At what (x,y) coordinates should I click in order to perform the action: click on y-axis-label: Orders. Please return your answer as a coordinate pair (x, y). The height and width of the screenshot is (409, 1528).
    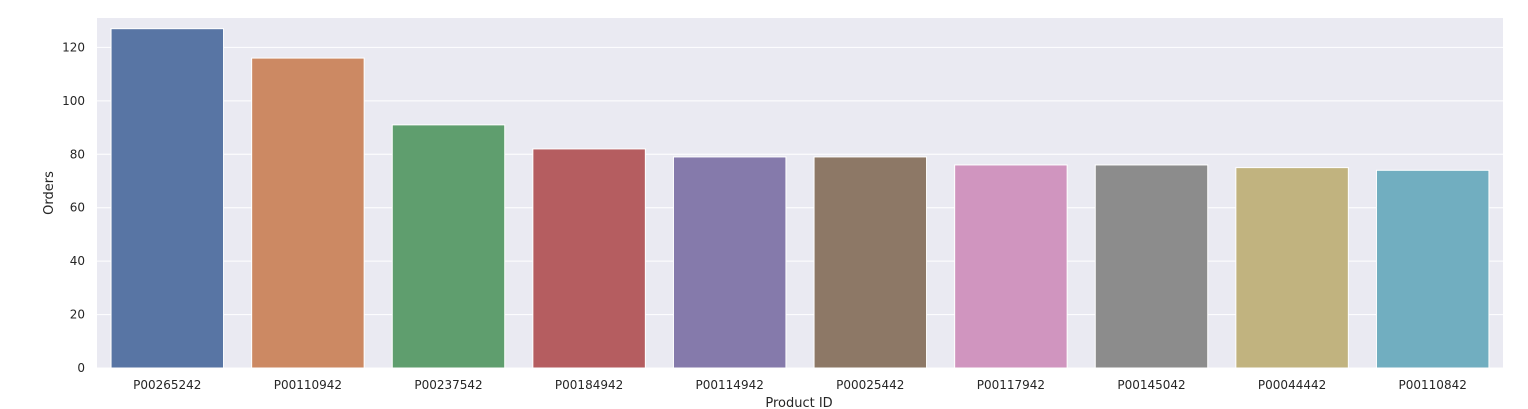
    Looking at the image, I should click on (49, 193).